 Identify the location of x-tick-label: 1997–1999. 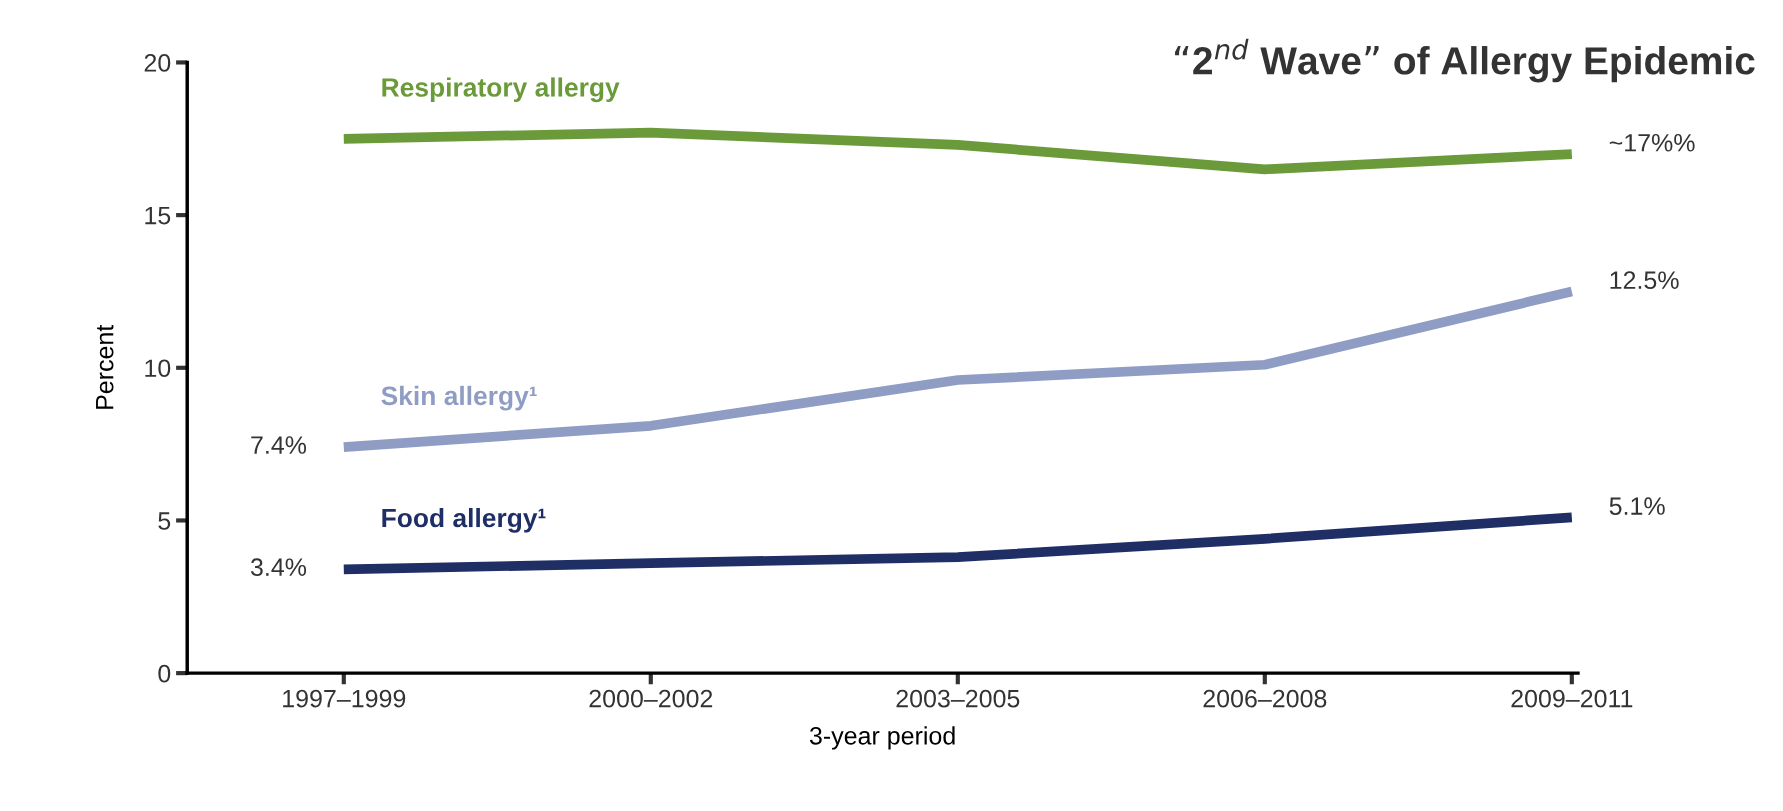
(344, 698).